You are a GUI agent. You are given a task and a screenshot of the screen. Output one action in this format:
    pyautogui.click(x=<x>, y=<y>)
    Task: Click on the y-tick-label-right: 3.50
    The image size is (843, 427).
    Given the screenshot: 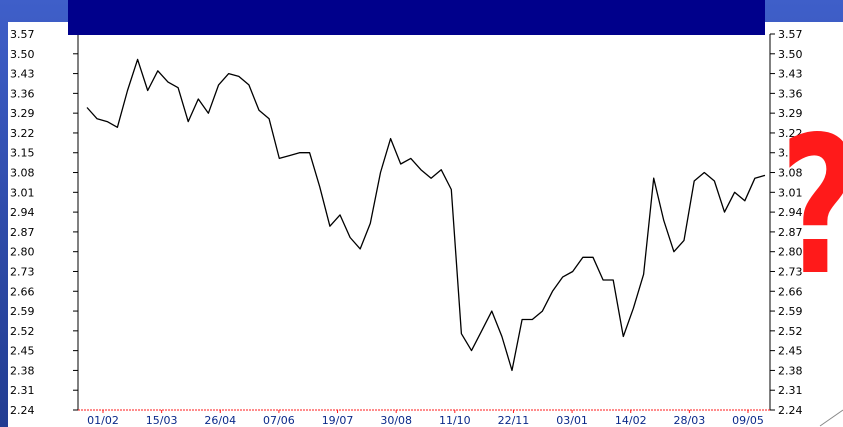 What is the action you would take?
    pyautogui.click(x=790, y=54)
    